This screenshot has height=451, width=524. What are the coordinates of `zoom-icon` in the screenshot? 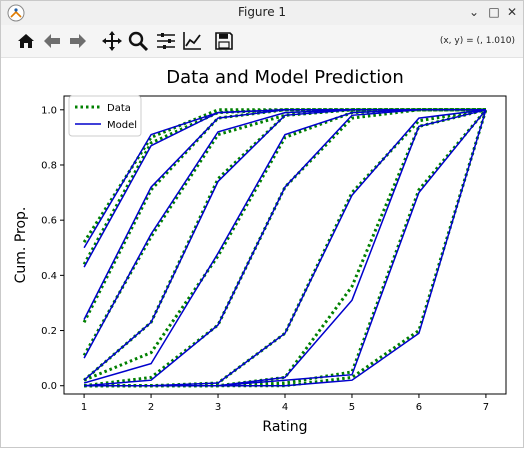 It's located at (138, 41).